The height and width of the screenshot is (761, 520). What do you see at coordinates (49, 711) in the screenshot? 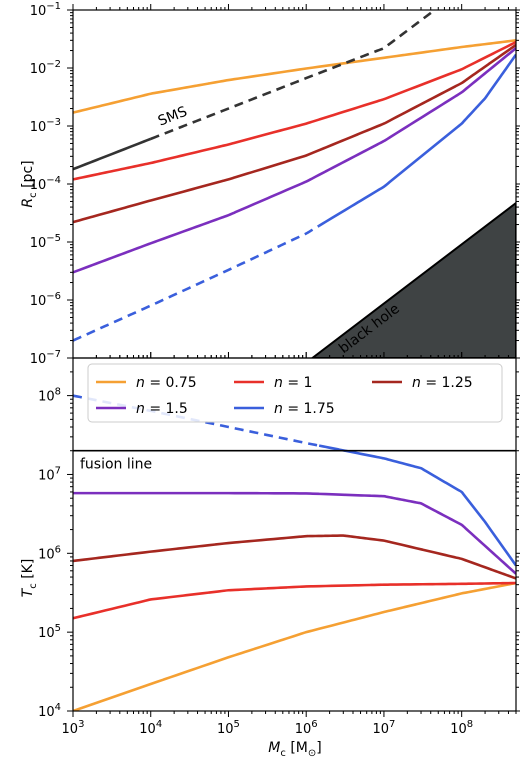
I see `temperature-tick-label: 10⁴` at bounding box center [49, 711].